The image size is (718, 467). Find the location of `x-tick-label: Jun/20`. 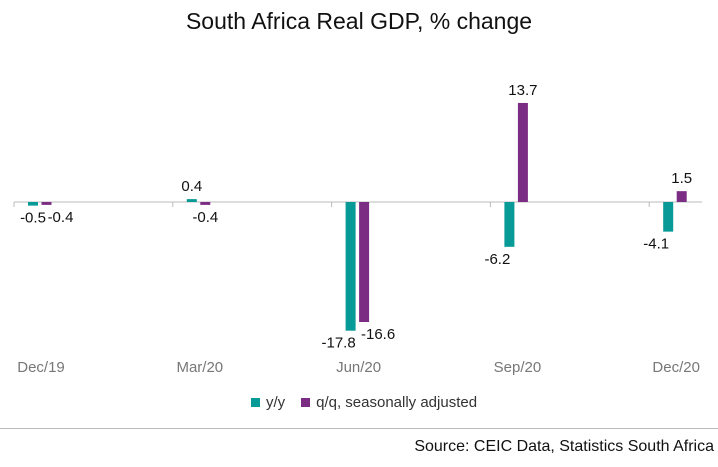

x-tick-label: Jun/20 is located at coordinates (358, 367).